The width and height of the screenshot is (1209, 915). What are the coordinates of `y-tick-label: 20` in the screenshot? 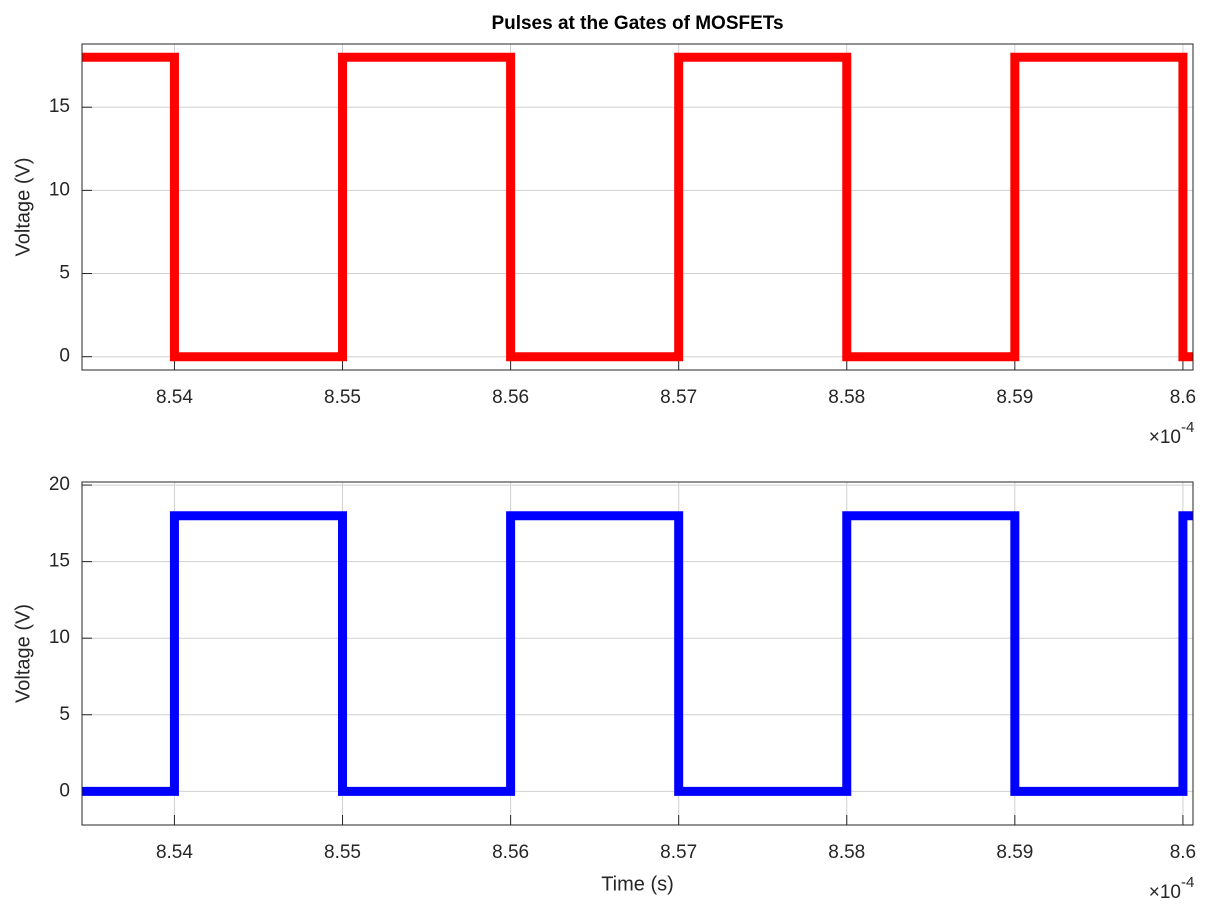 It's located at (59, 484).